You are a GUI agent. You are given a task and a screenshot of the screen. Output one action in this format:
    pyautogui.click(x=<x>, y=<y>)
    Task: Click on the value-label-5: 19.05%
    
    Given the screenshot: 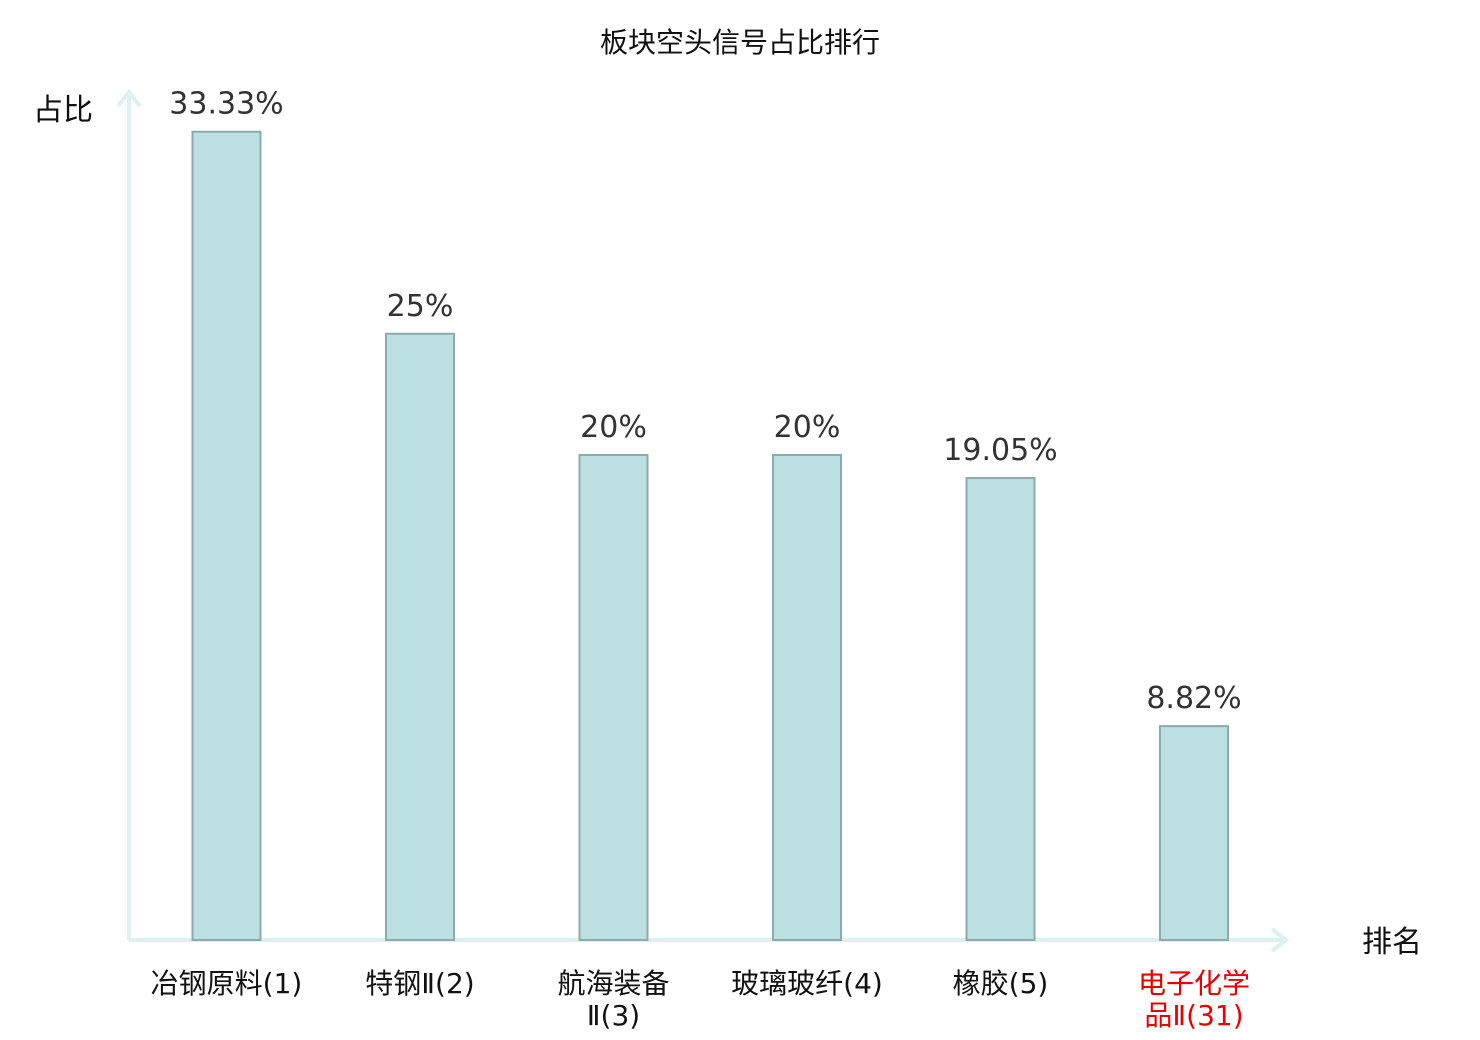 What is the action you would take?
    pyautogui.click(x=1000, y=450)
    